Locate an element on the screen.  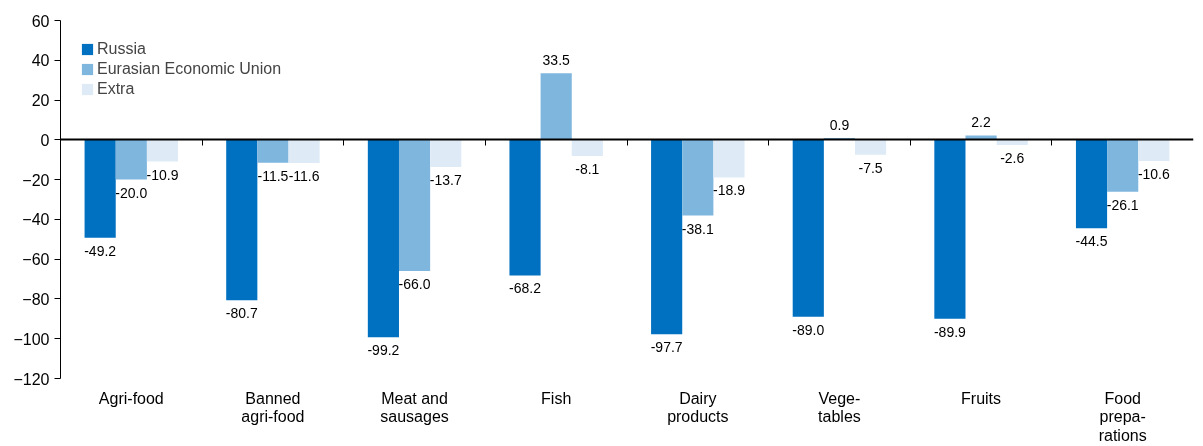
data-label: -89.0 is located at coordinates (808, 329).